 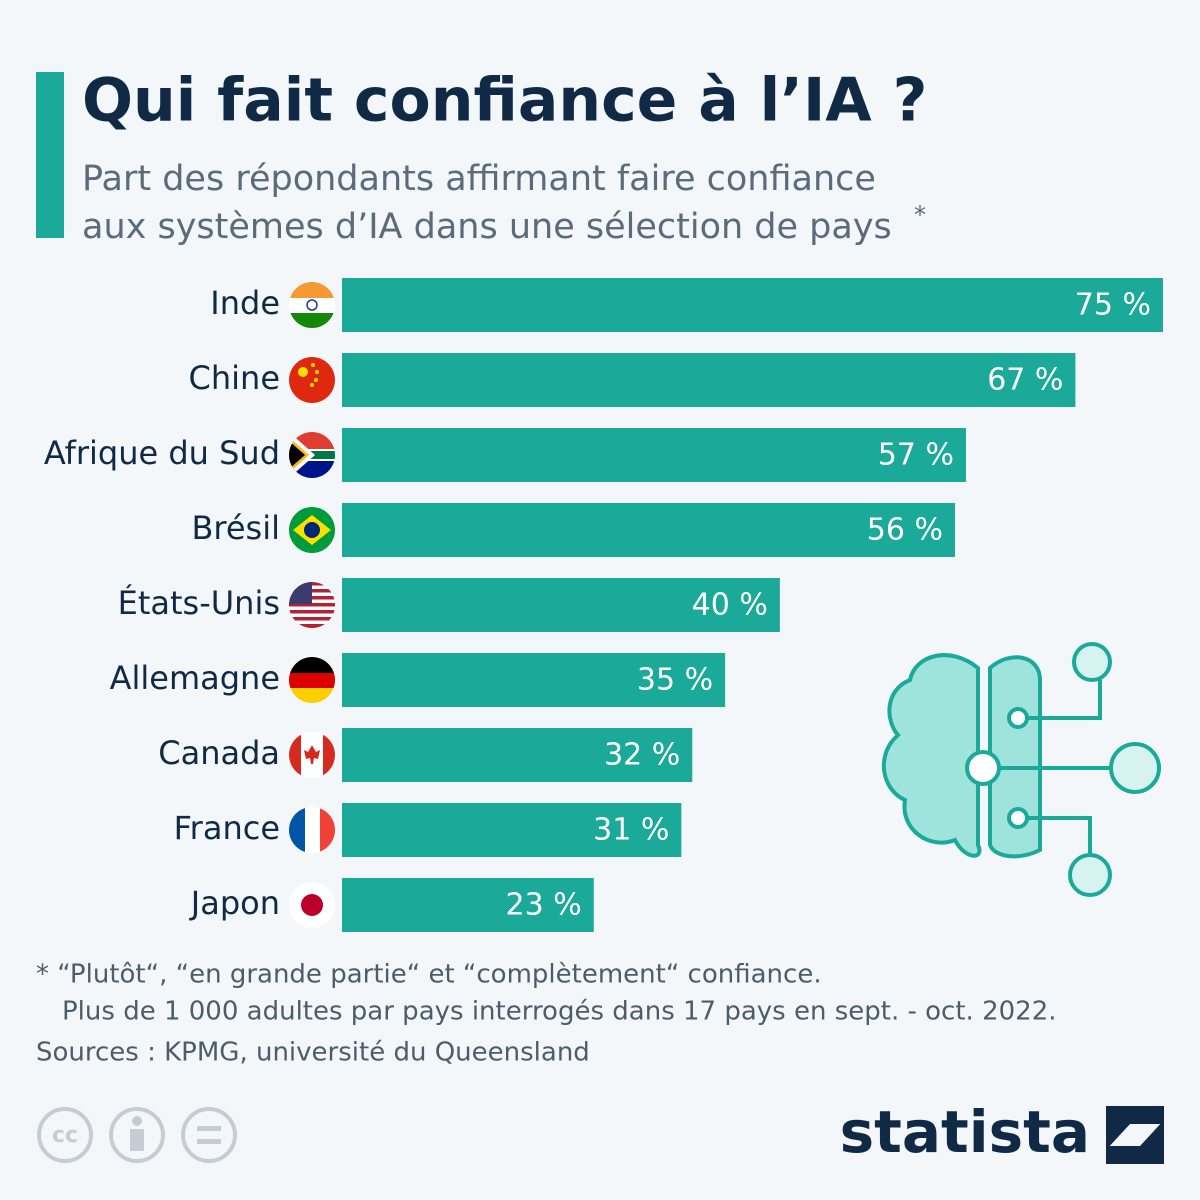 What do you see at coordinates (504, 101) in the screenshot?
I see `chart-title: Qui fait confiance à l’IA ?` at bounding box center [504, 101].